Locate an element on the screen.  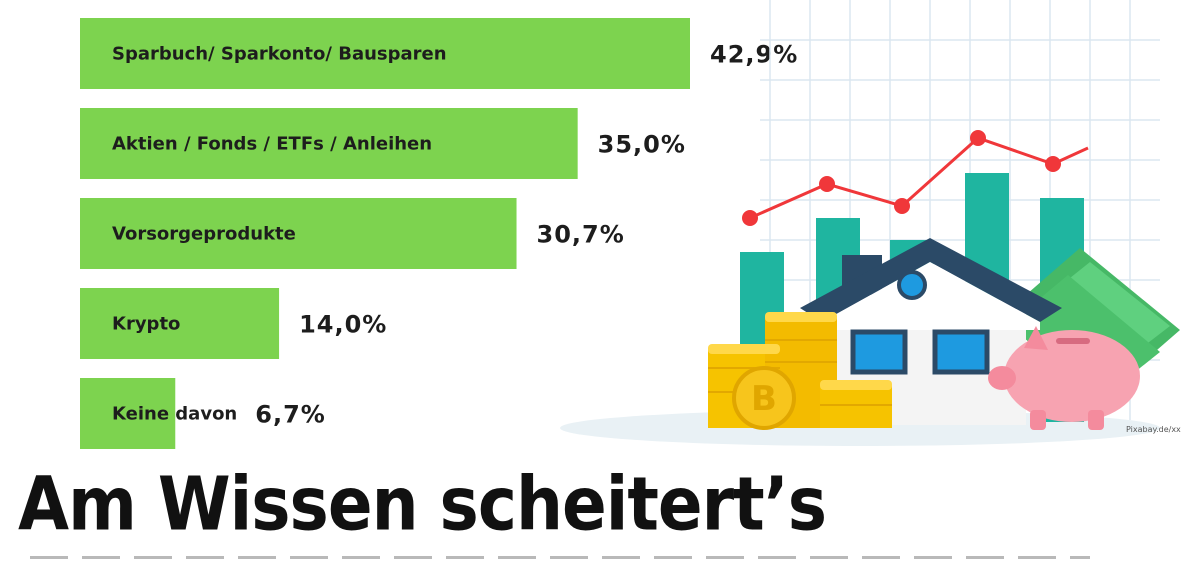
coin-stacks-icon is located at coordinates (800, 370).